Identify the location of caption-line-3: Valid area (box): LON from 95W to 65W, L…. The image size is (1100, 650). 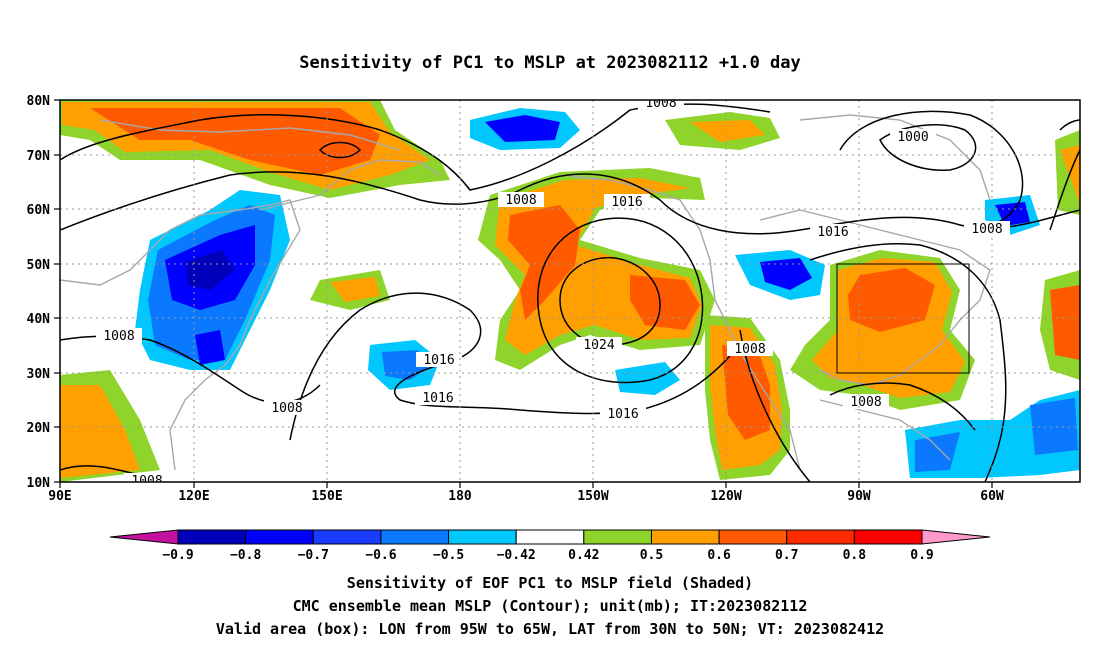
(550, 629).